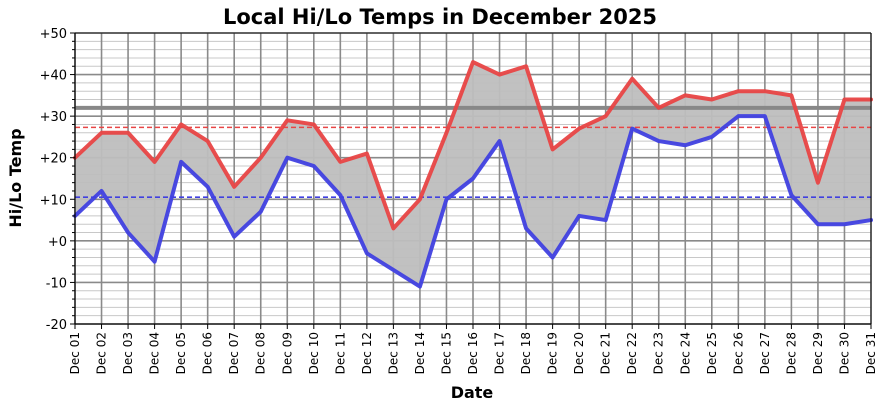  What do you see at coordinates (261, 353) in the screenshot?
I see `x-tick-label: Dec 08` at bounding box center [261, 353].